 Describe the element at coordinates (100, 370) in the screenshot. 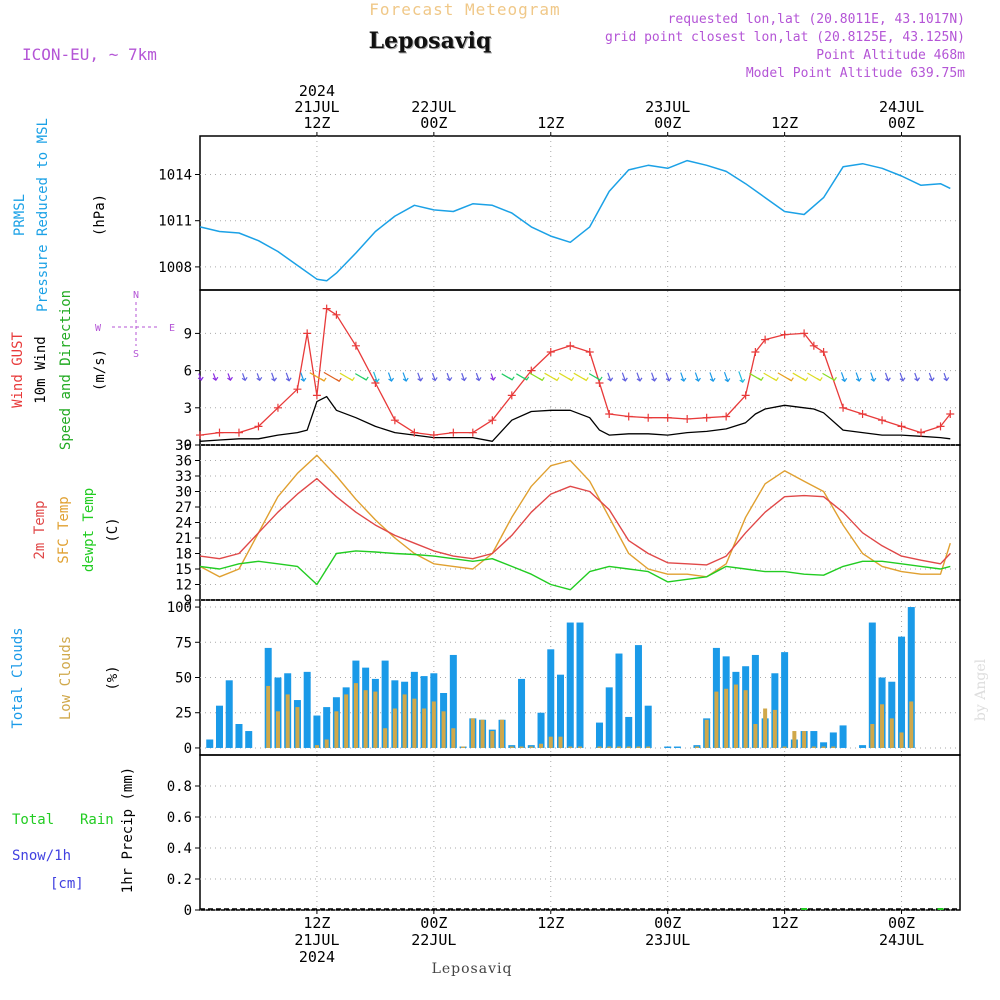

I see `wind-unit: (m/s)` at that location.